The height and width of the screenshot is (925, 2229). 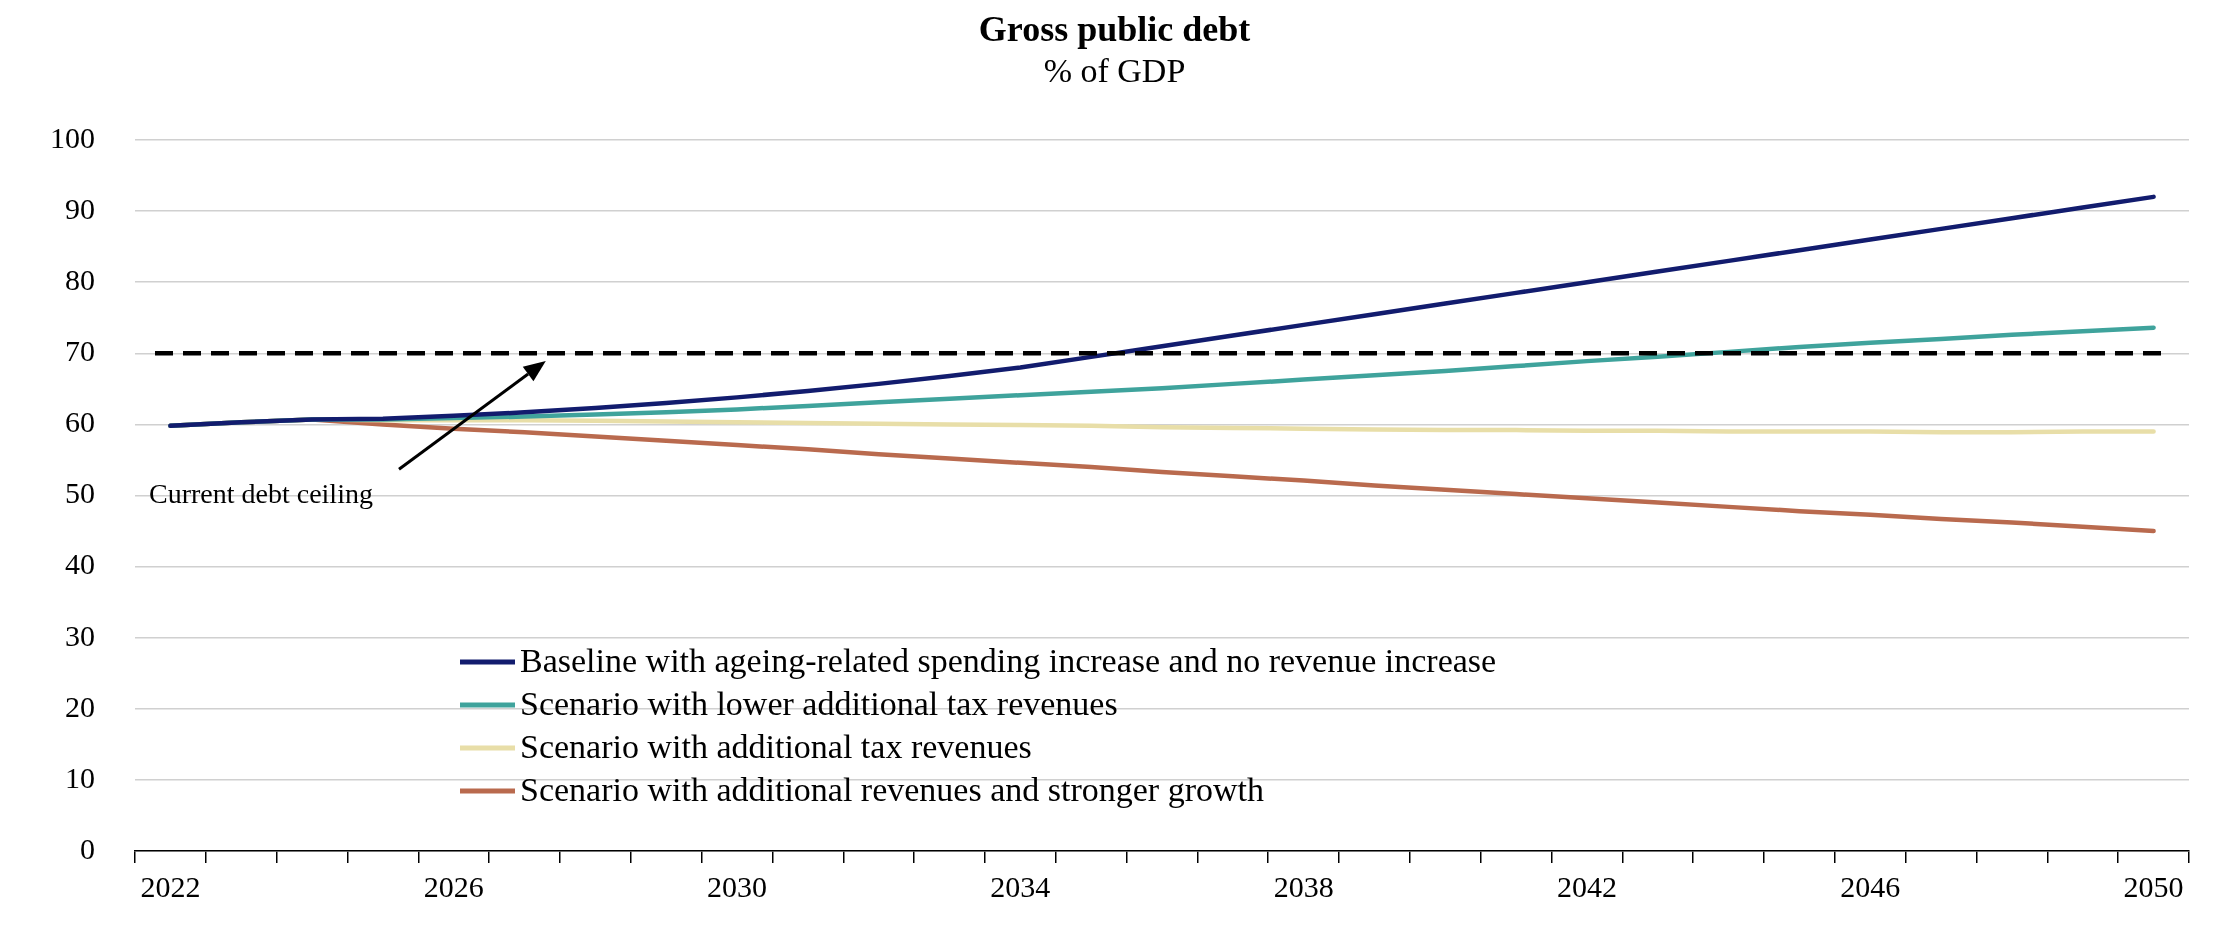 What do you see at coordinates (776, 746) in the screenshot?
I see `legend-label: Scenario with additional tax revenues` at bounding box center [776, 746].